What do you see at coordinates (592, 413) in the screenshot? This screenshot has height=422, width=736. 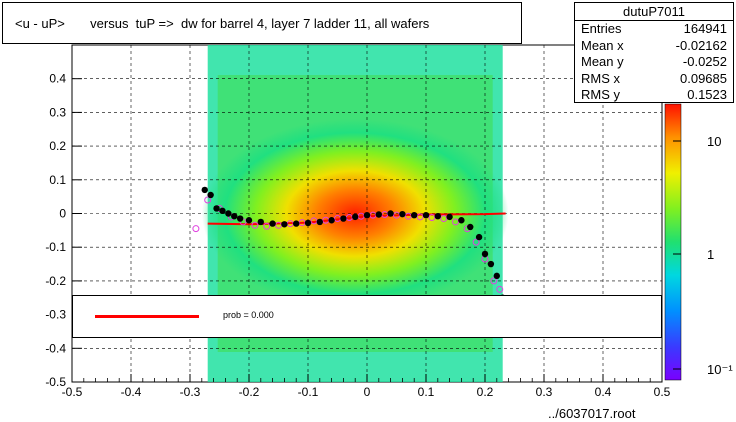 I see `file-name: ../6037017.root` at bounding box center [592, 413].